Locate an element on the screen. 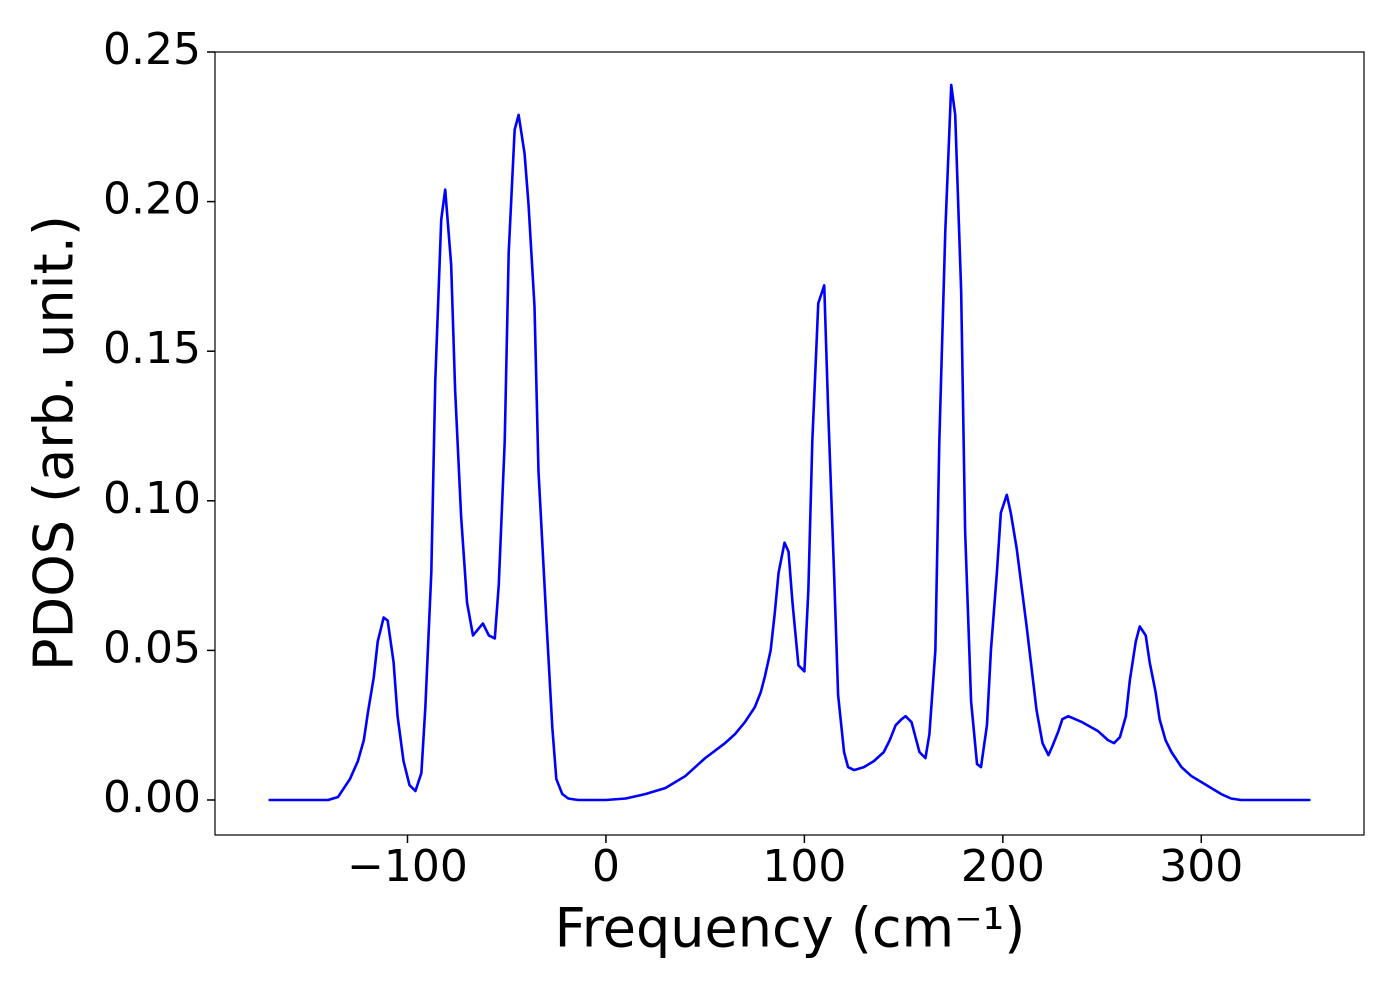  y-tick-label: 0.10 is located at coordinates (152, 498).